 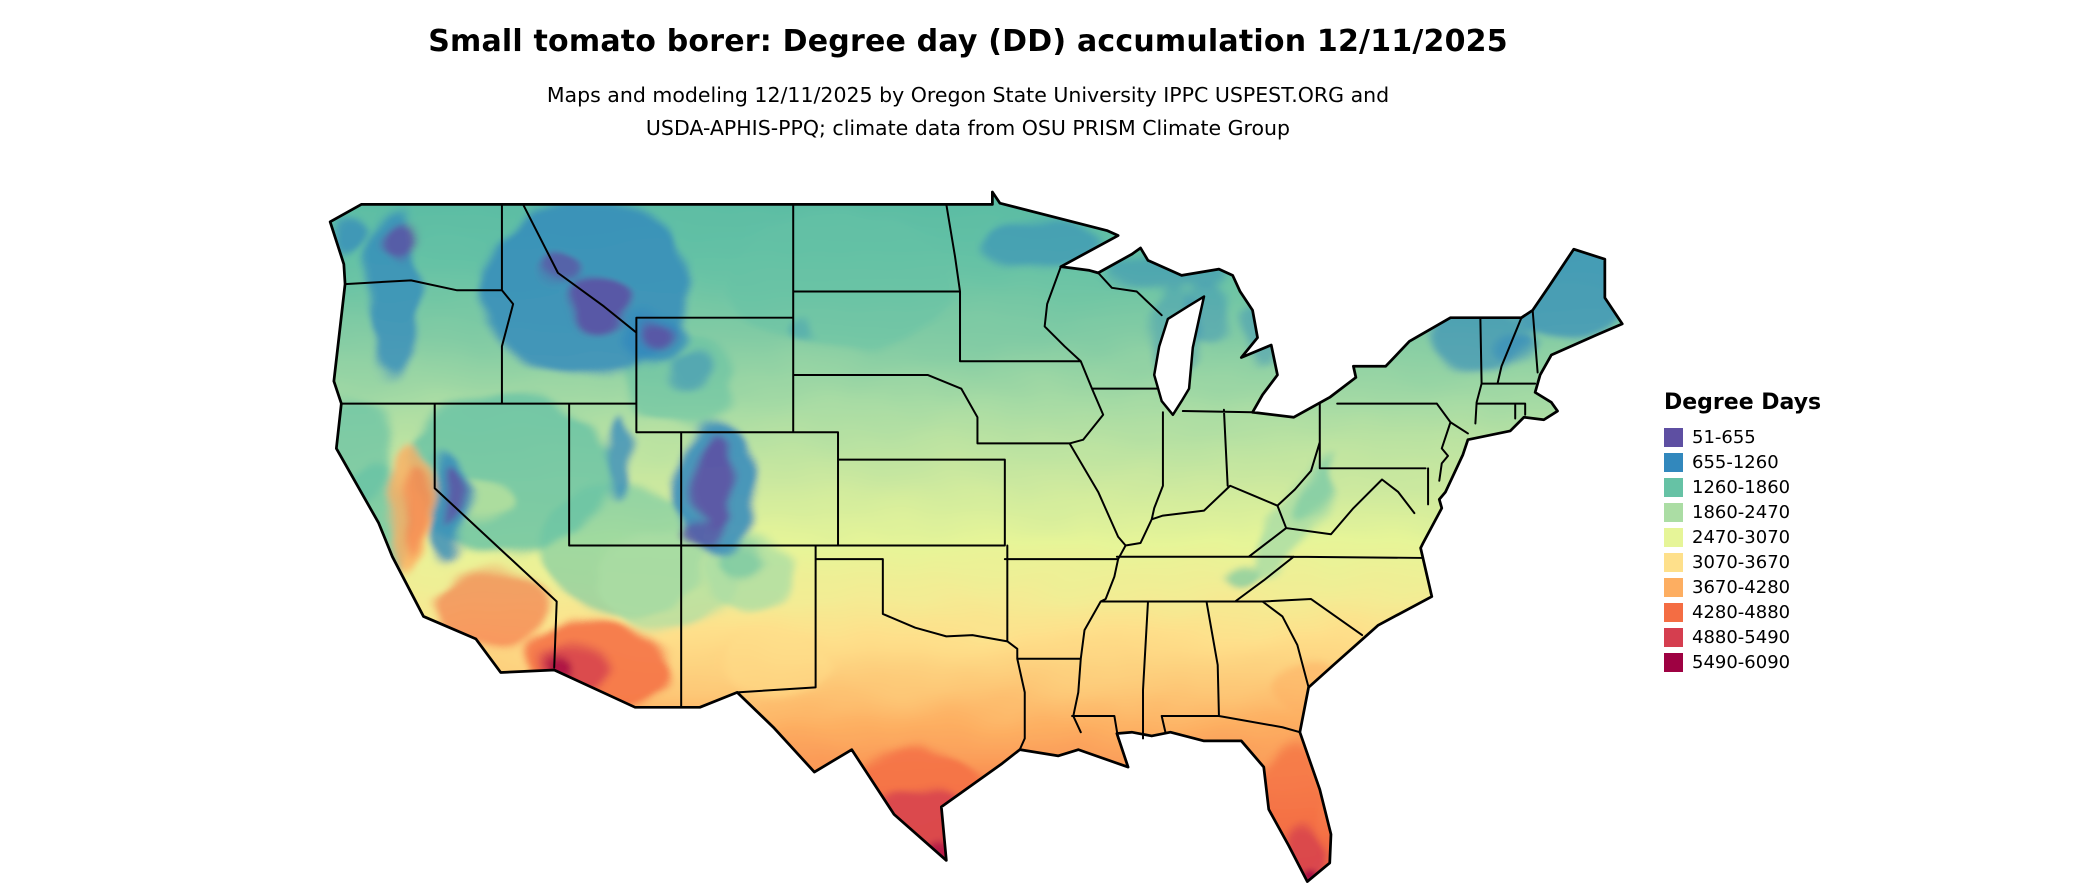 I want to click on legend-label: 655-1260, so click(x=1735, y=462).